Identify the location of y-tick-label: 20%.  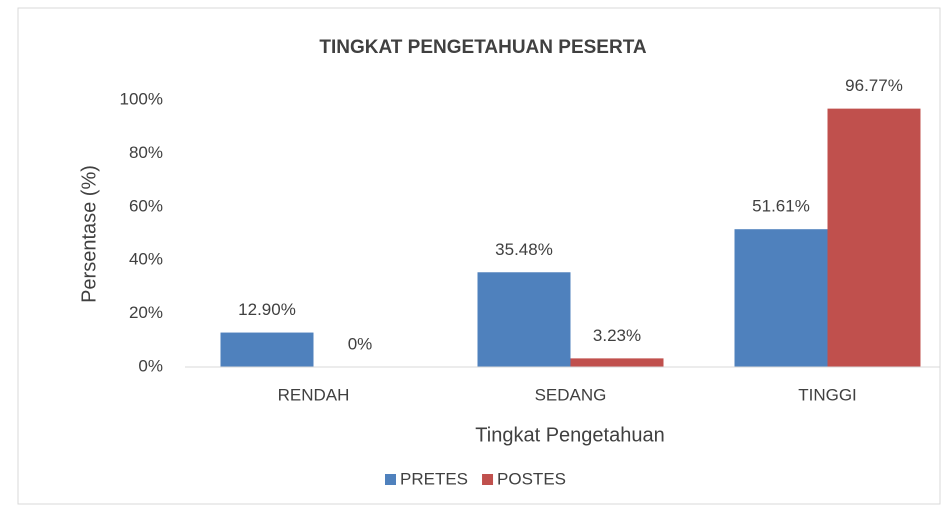
(146, 312).